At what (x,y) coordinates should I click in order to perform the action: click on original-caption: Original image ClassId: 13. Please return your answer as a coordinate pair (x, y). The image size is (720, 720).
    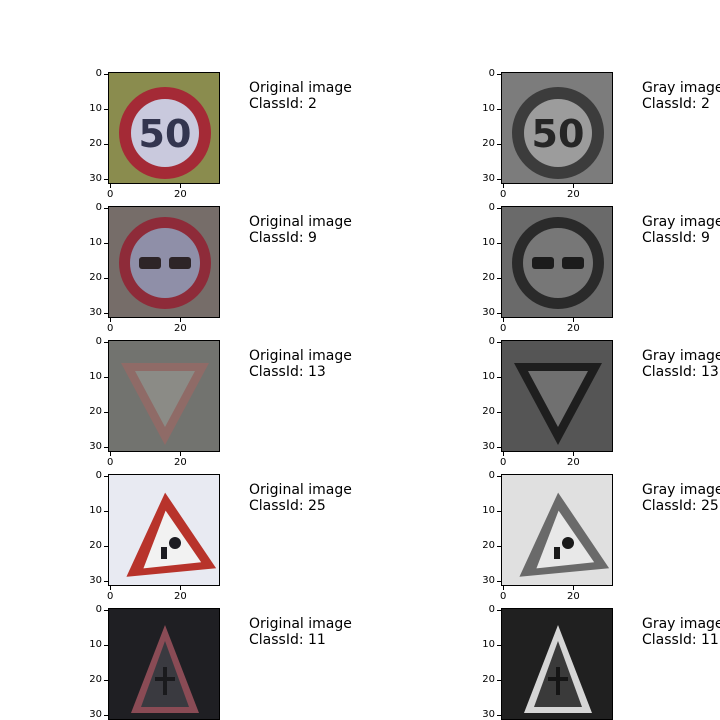
    Looking at the image, I should click on (300, 364).